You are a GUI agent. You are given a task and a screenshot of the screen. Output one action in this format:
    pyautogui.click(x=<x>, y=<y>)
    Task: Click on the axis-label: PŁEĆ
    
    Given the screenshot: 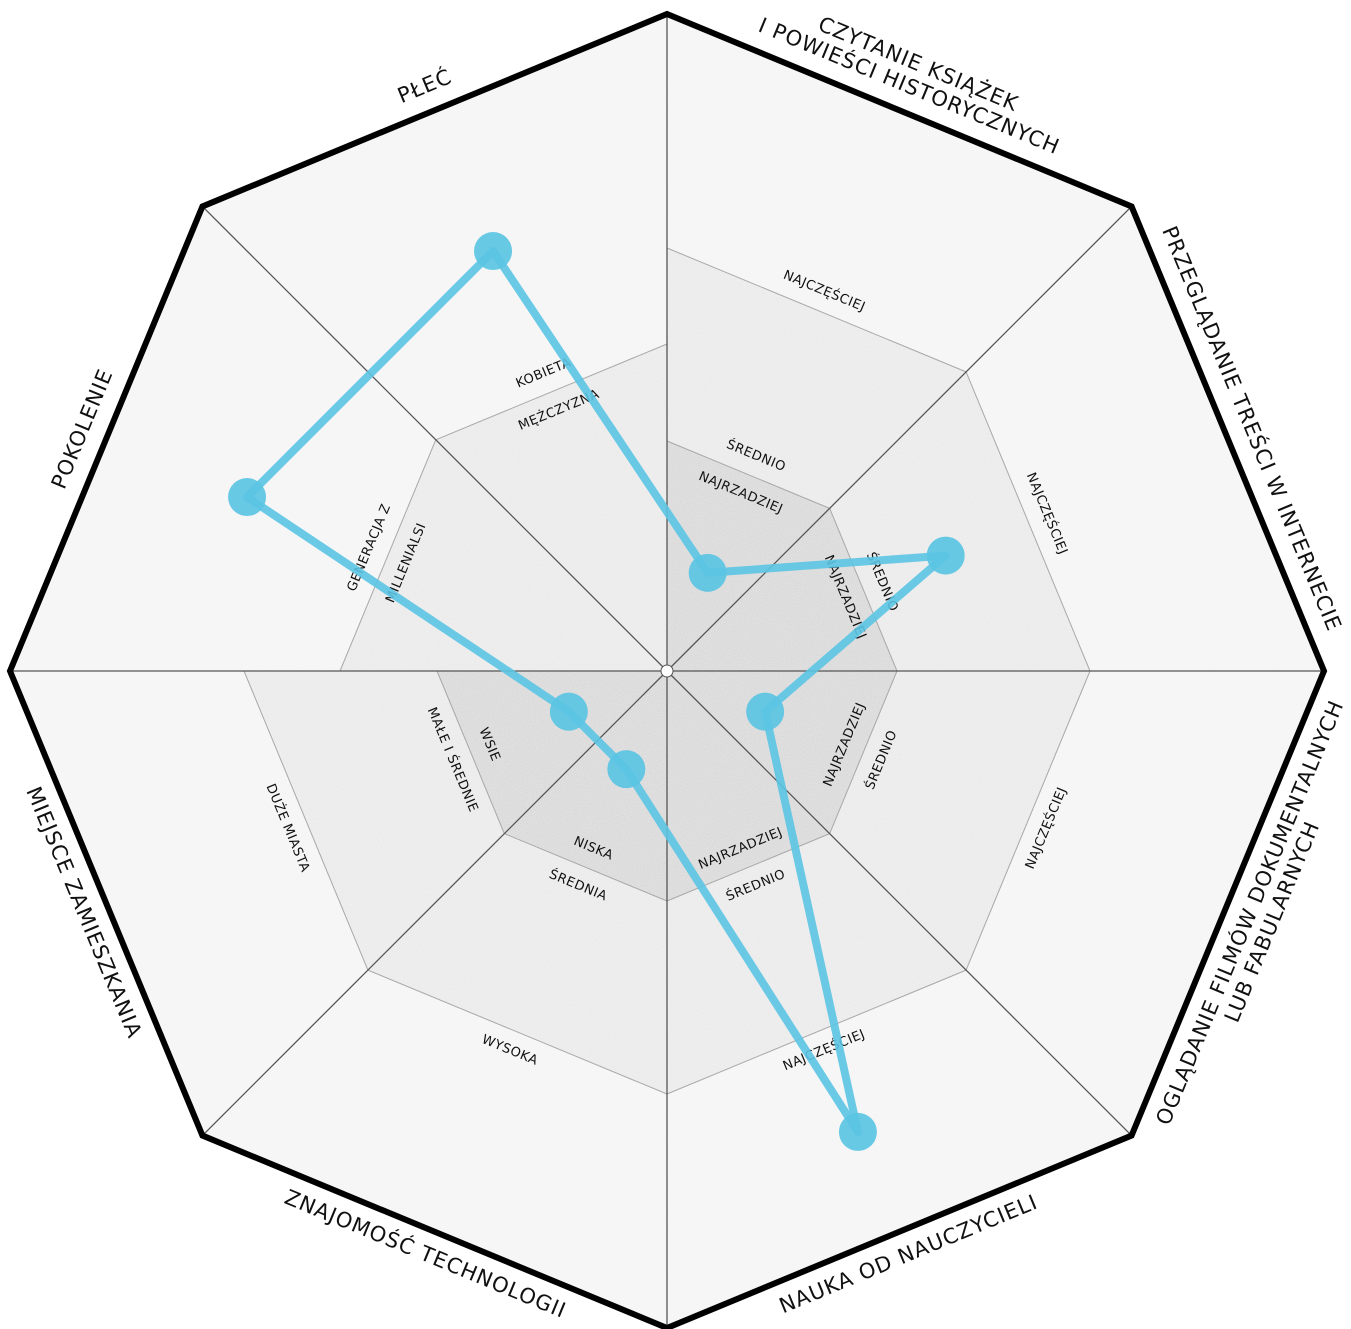 What is the action you would take?
    pyautogui.click(x=425, y=85)
    